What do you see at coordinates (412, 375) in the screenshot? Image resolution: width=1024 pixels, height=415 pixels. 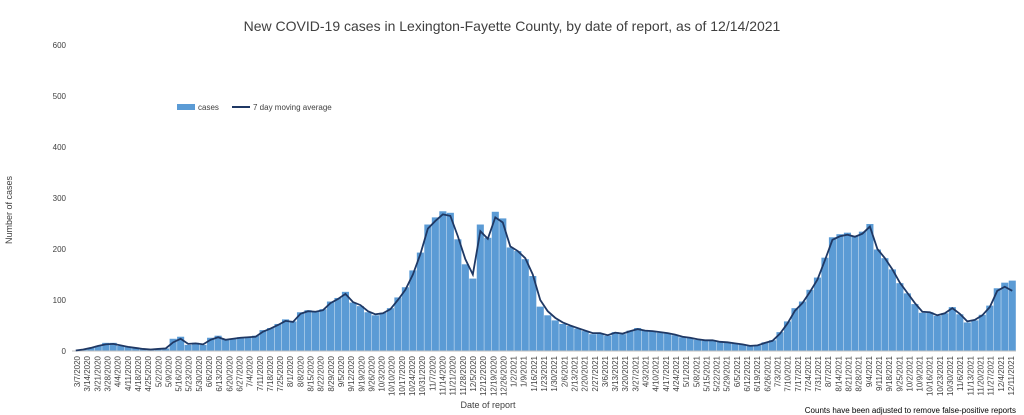 I see `x-tick-label: 10/24/2020` at bounding box center [412, 375].